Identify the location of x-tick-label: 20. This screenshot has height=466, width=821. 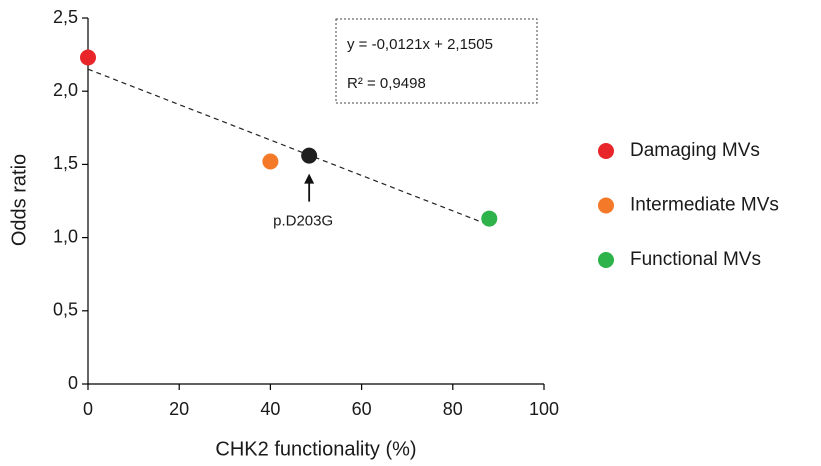
(179, 409).